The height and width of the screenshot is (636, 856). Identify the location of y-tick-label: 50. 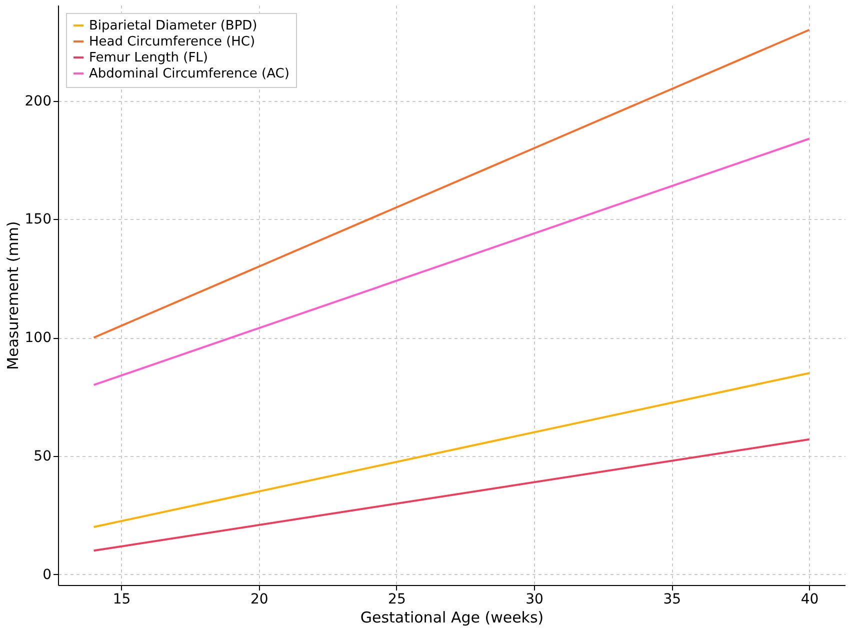
(43, 456).